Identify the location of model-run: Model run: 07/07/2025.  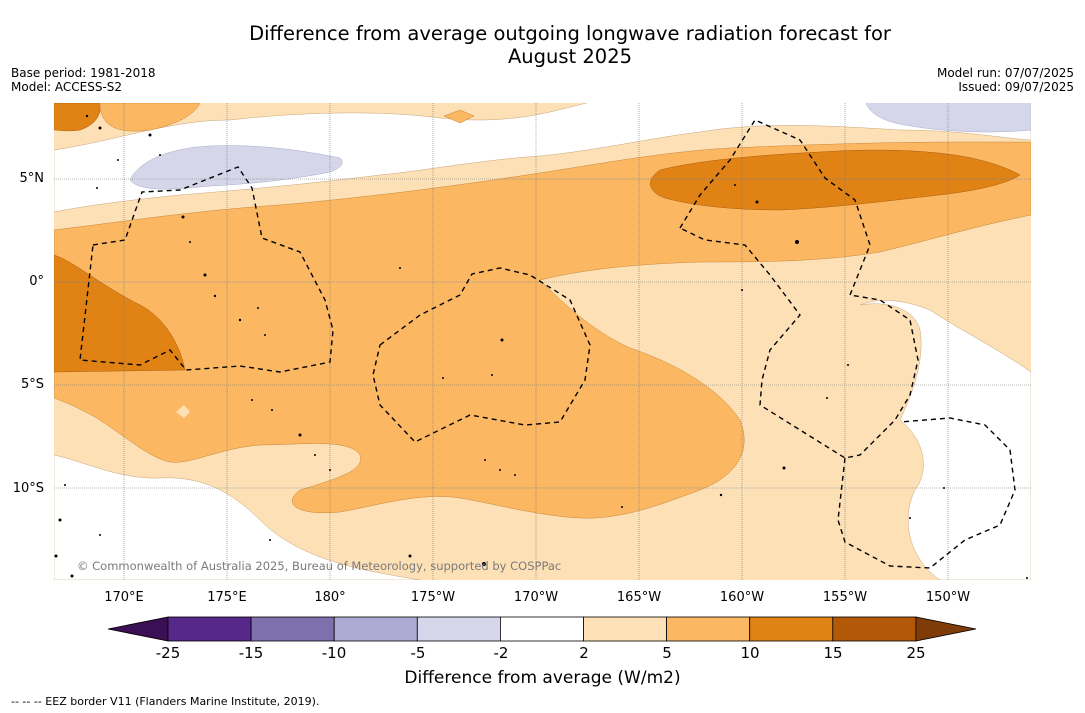
(1005, 73).